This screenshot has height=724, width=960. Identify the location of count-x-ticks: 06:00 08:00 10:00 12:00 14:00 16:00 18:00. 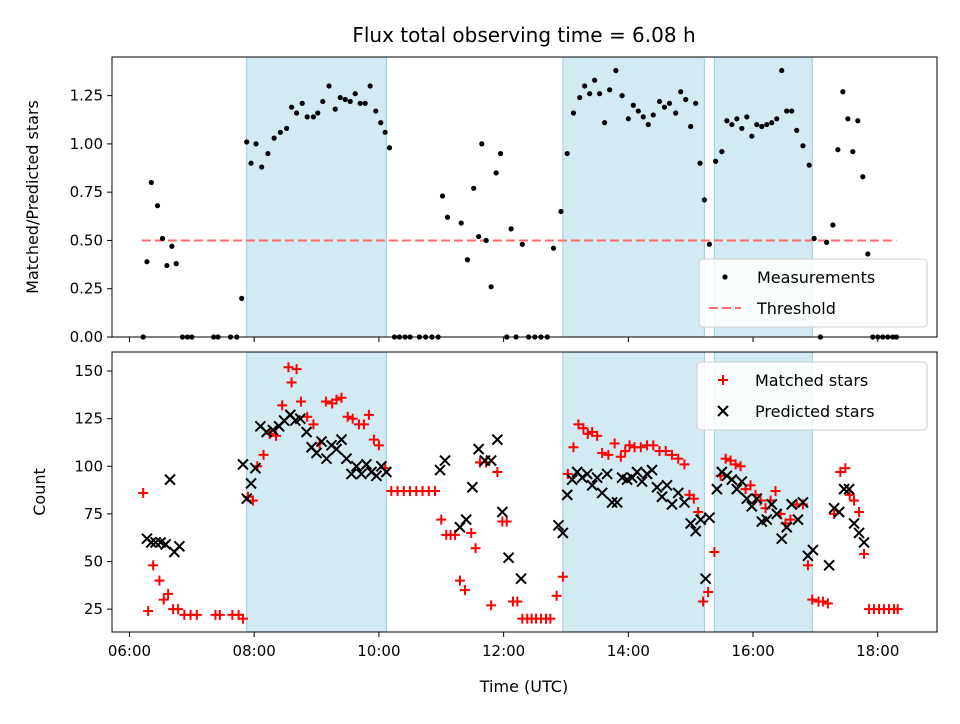
(503, 646).